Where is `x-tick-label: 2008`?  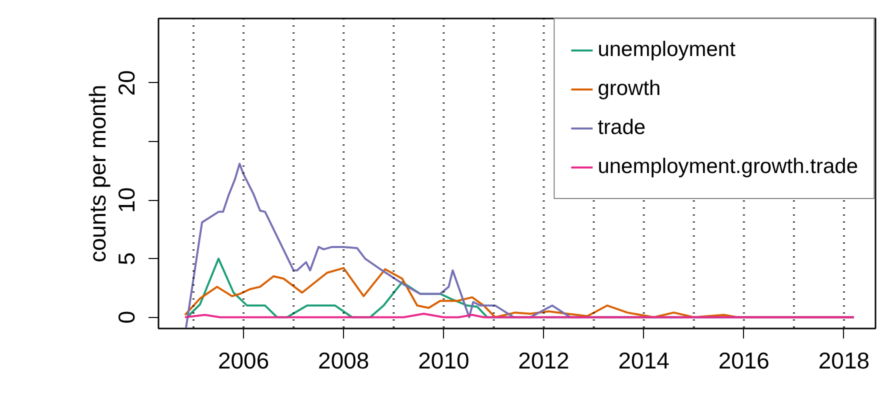 x-tick-label: 2008 is located at coordinates (344, 361).